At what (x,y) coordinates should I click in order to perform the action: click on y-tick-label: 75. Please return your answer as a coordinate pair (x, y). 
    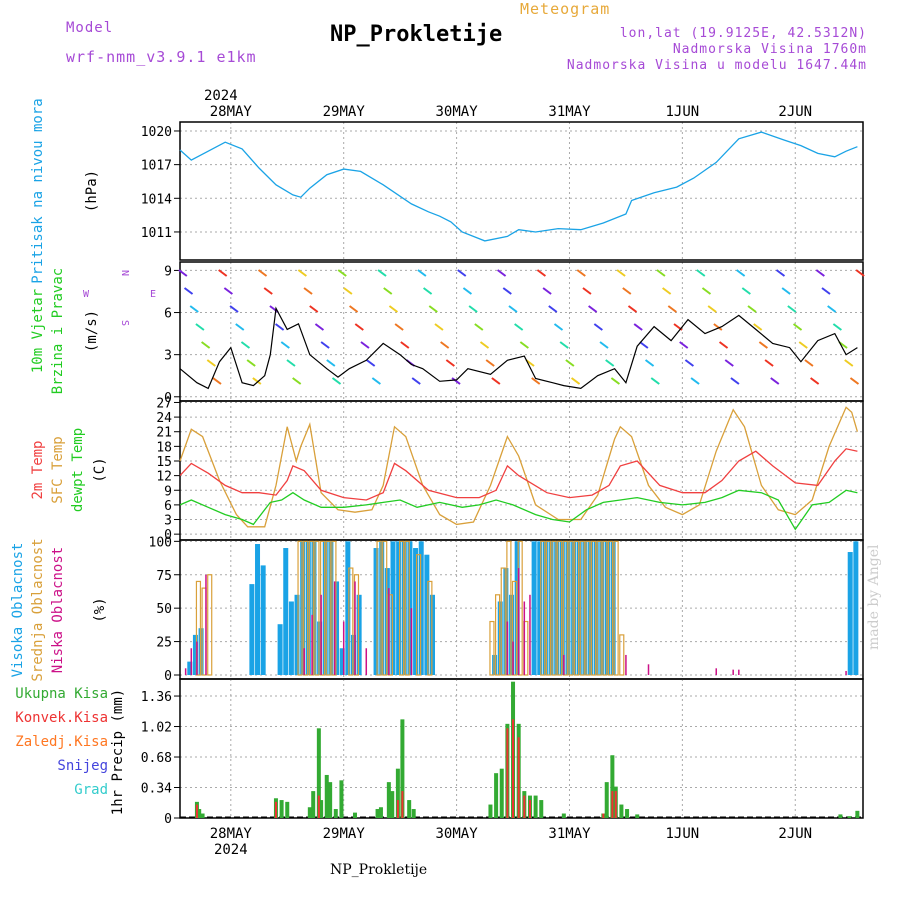
    Looking at the image, I should click on (164, 576).